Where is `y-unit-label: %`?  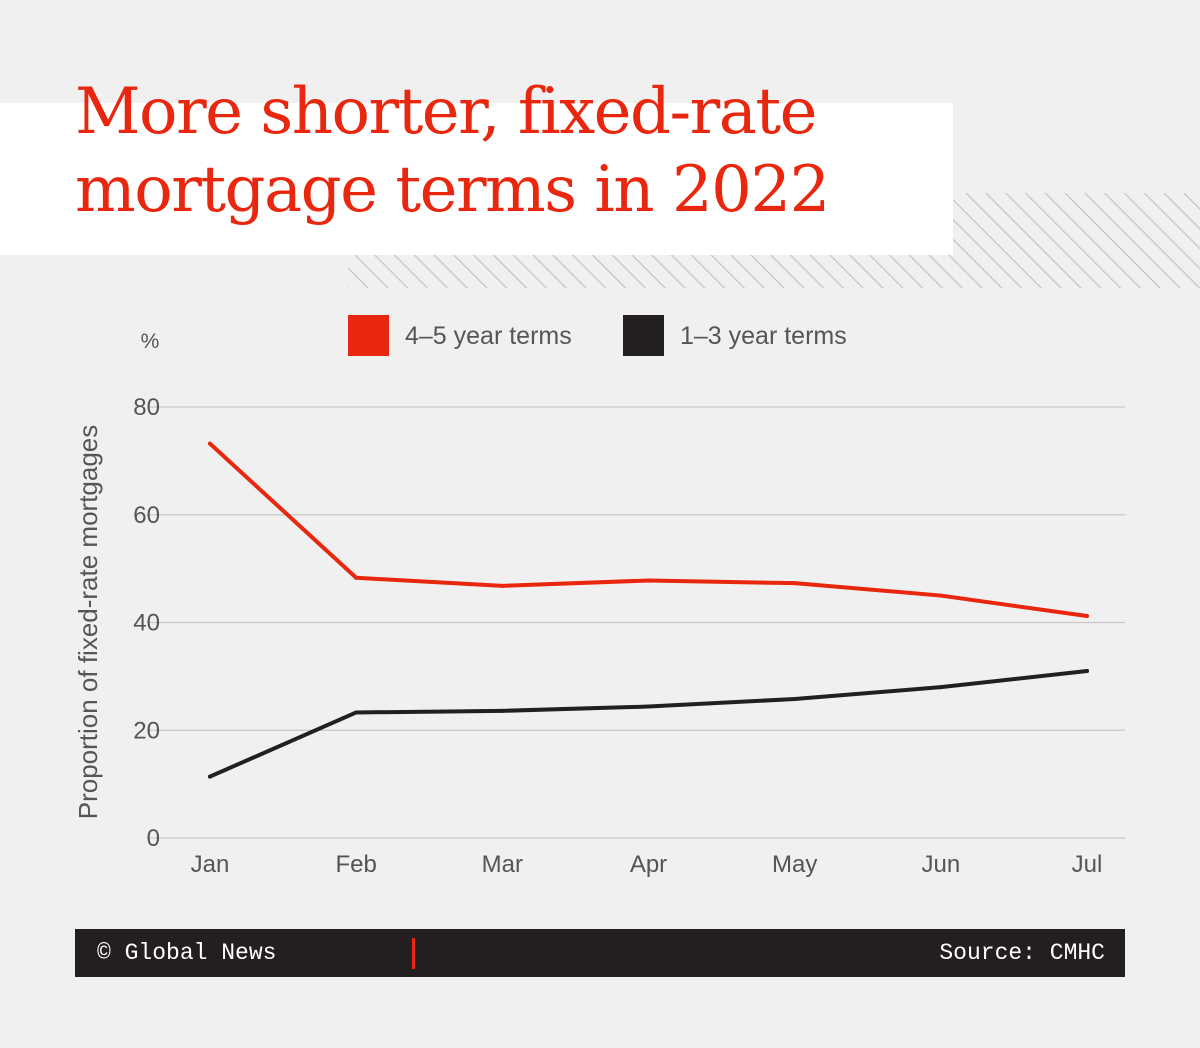
y-unit-label: % is located at coordinates (150, 341).